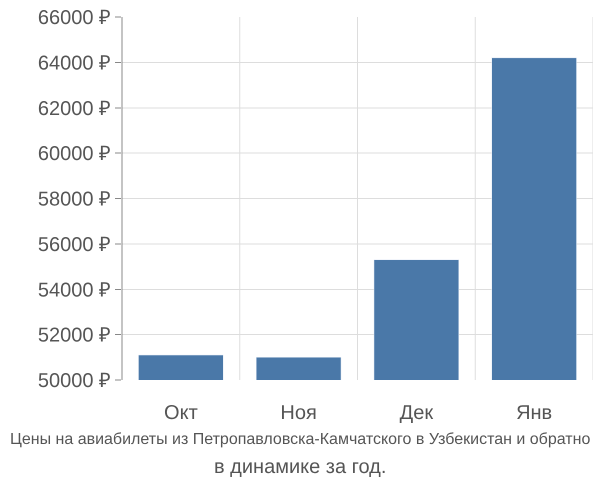  What do you see at coordinates (74, 245) in the screenshot?
I see `y-tick-label: 56000 ₽` at bounding box center [74, 245].